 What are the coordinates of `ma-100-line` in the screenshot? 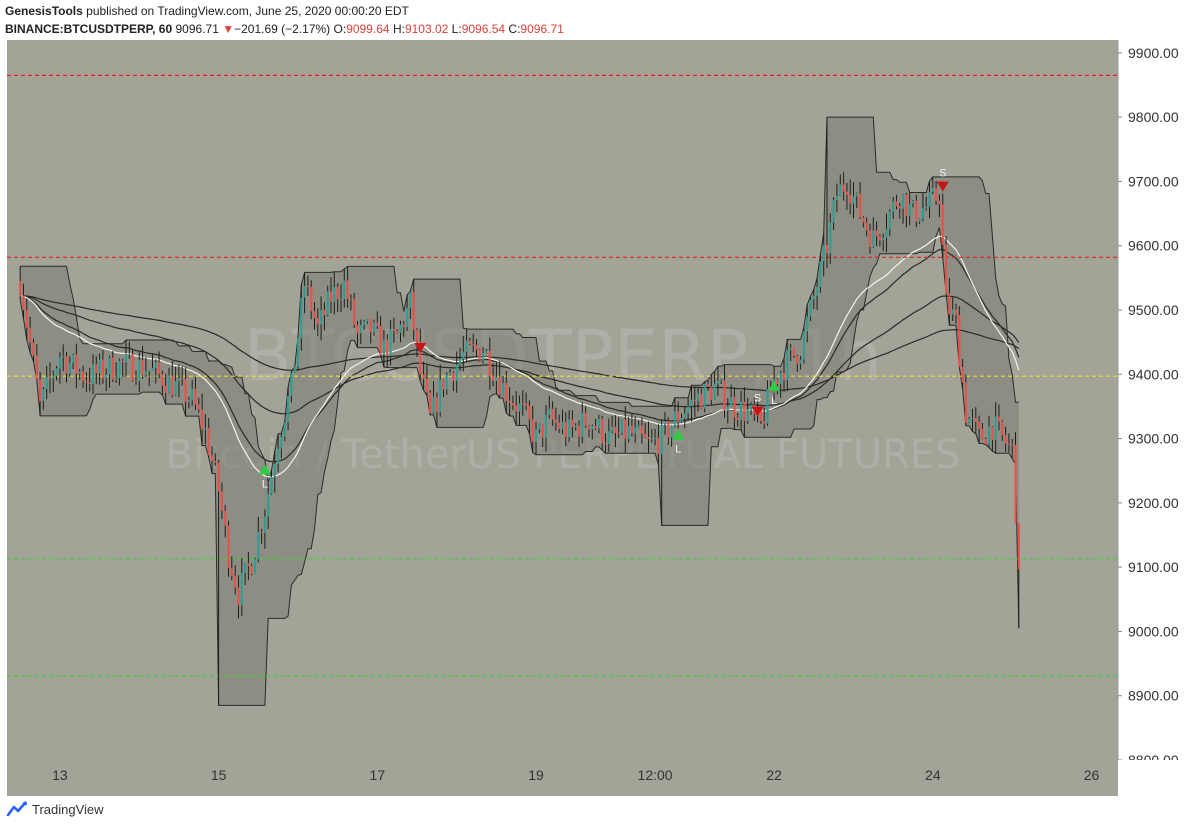 It's located at (520, 354).